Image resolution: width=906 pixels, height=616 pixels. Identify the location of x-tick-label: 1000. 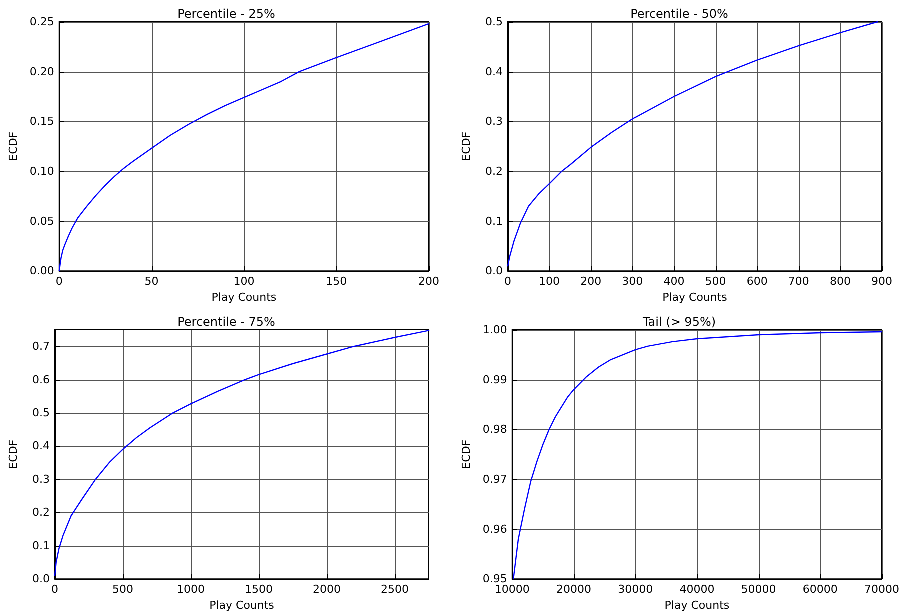
(191, 589).